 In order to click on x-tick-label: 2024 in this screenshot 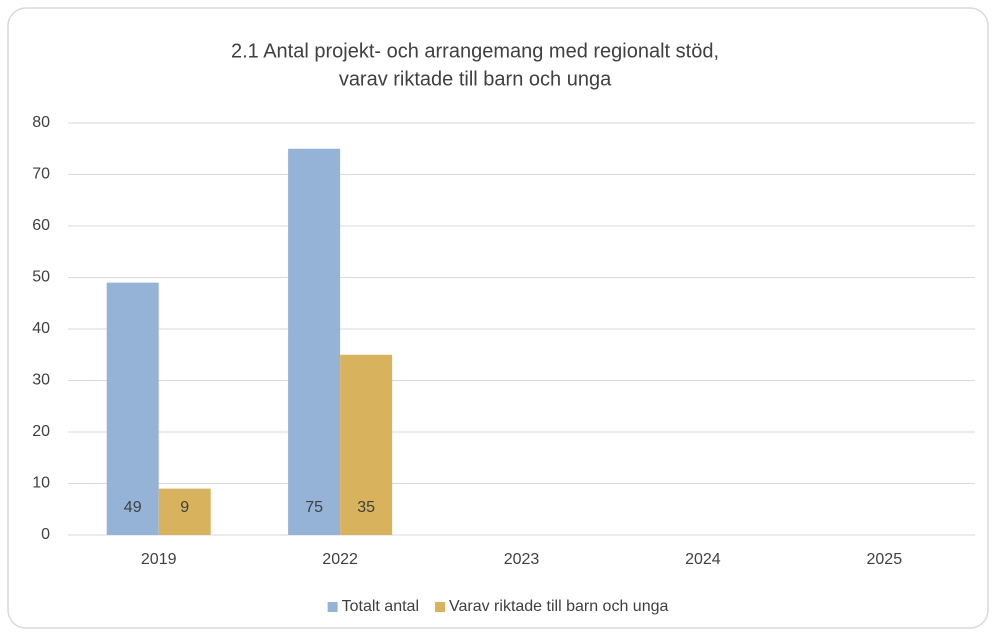, I will do `click(703, 559)`.